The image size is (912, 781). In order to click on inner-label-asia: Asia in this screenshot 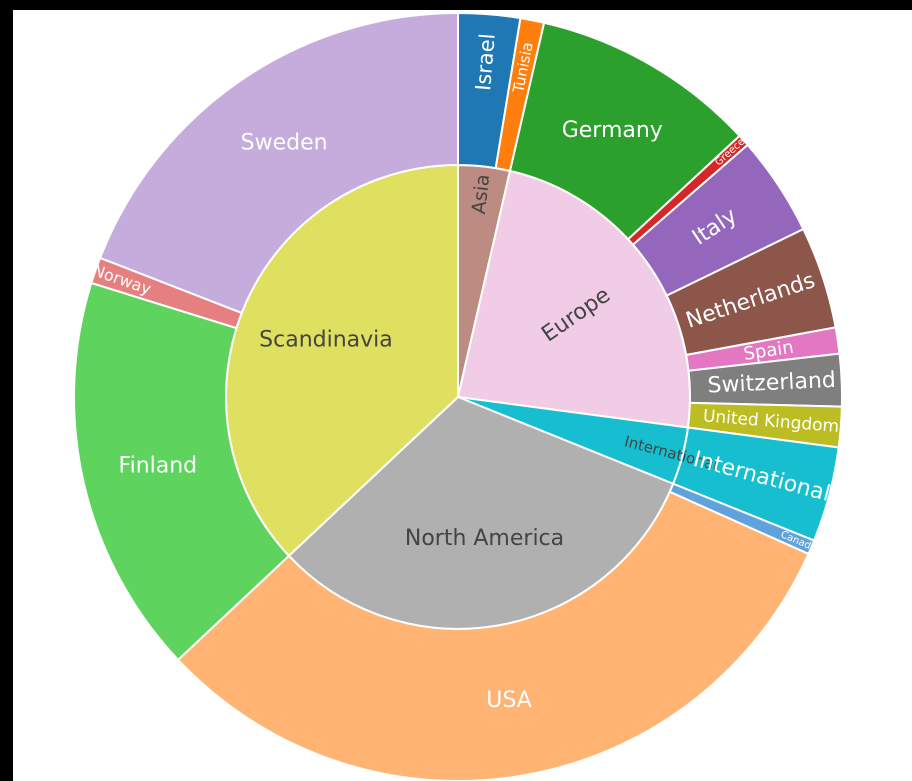, I will do `click(481, 194)`.